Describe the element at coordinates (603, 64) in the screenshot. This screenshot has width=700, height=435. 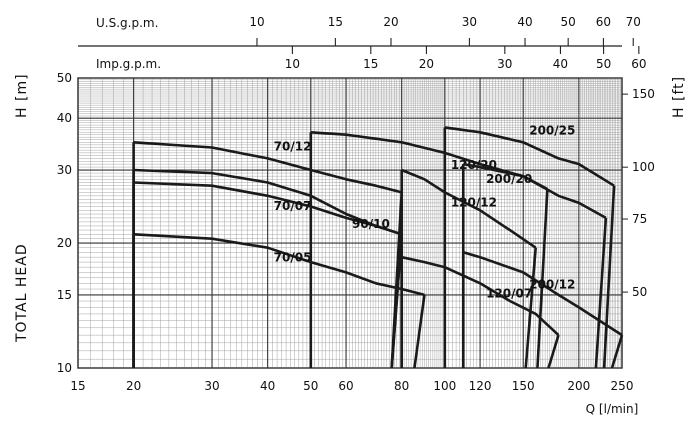
I see `imp-gpm-label: 50` at that location.